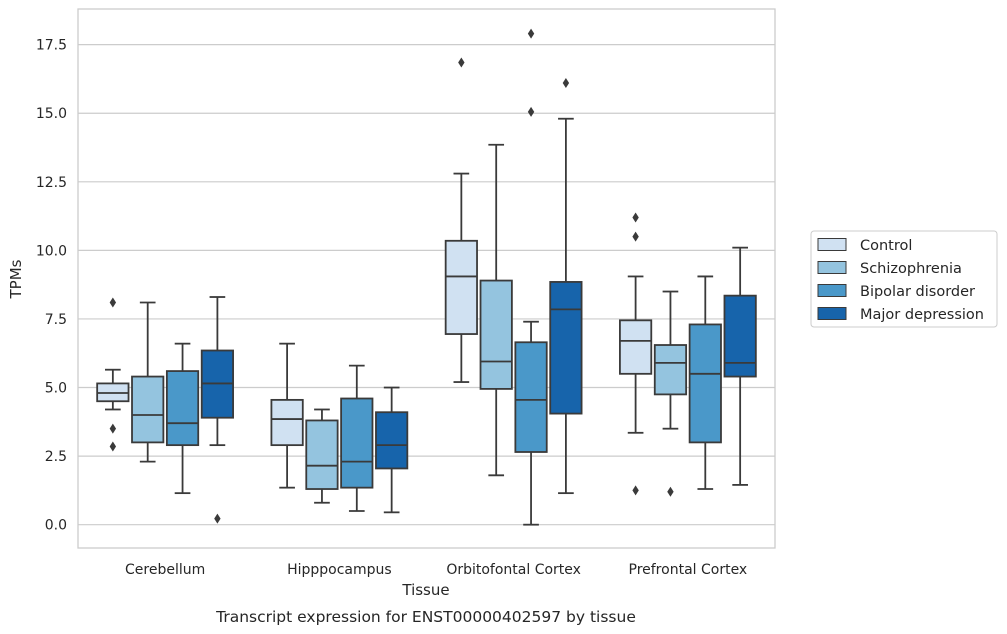 Image resolution: width=1007 pixels, height=634 pixels. I want to click on x-tick-label: Orbitofontal Cortex, so click(513, 570).